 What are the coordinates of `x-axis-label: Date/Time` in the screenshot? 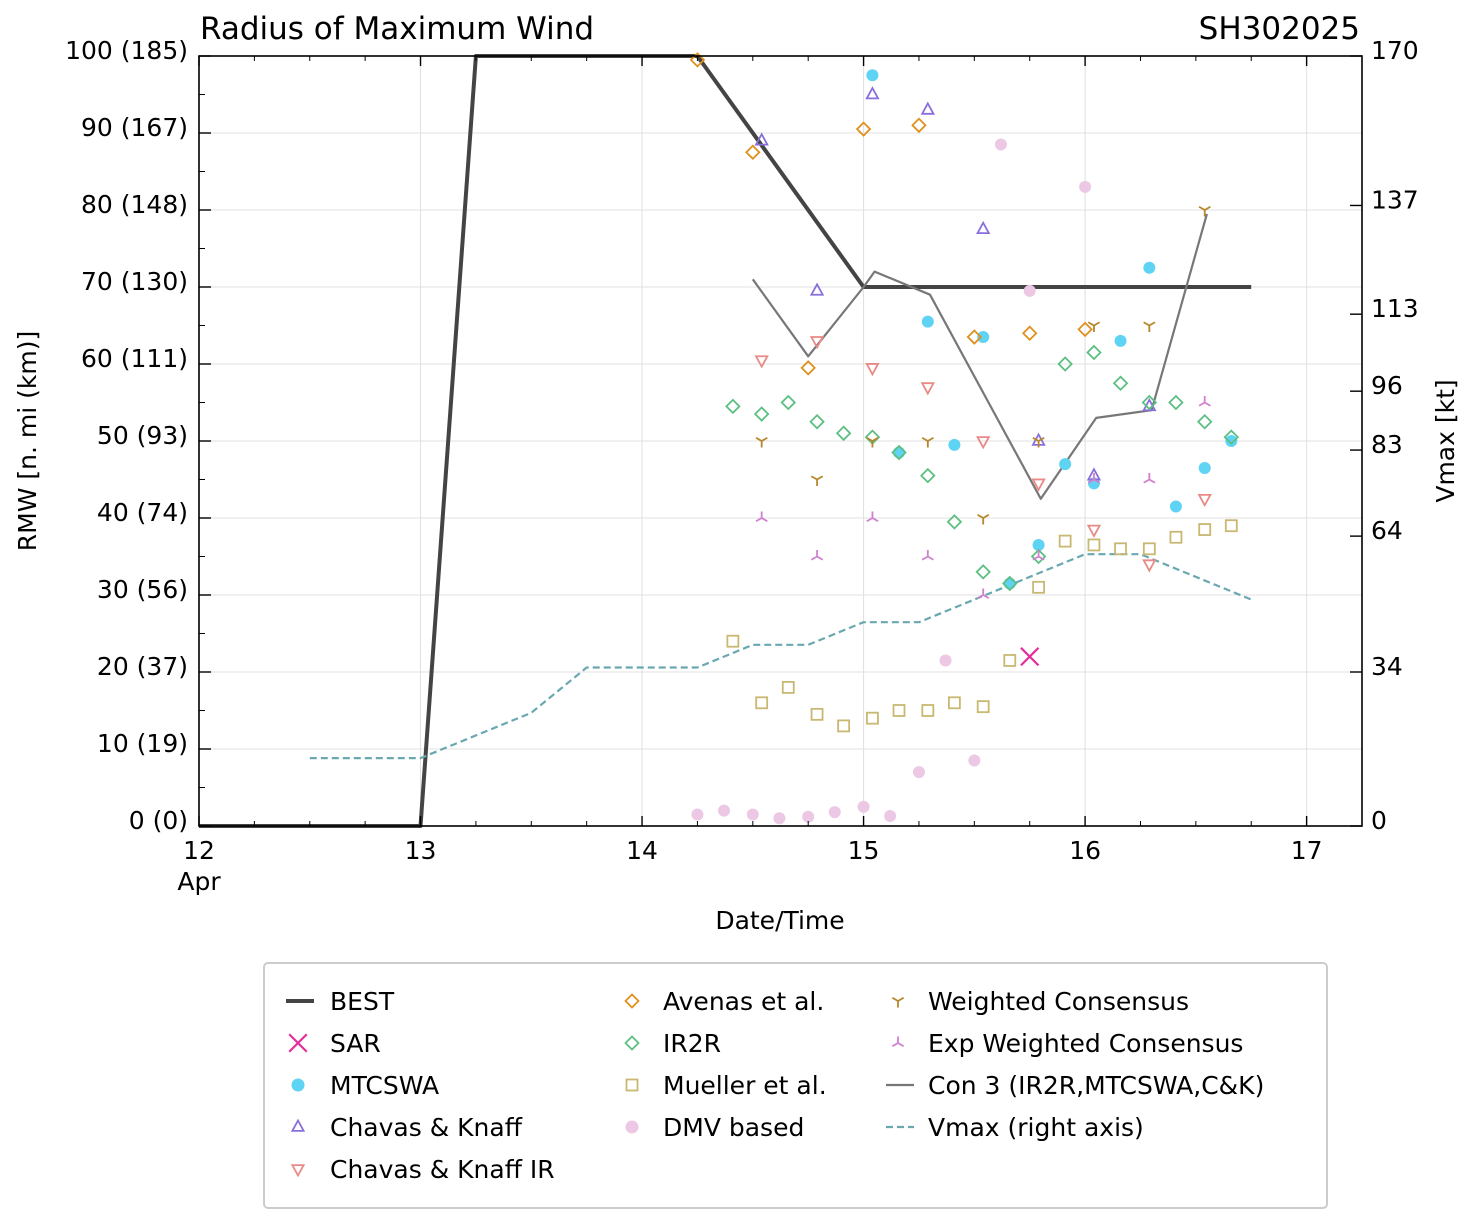 It's located at (779, 920).